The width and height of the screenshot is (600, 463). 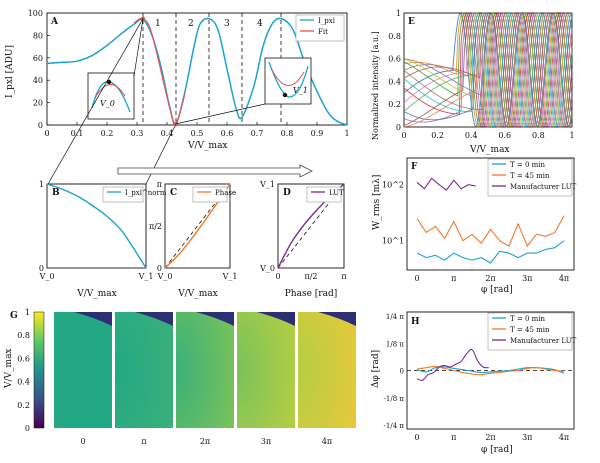 I want to click on panel-e-ytick-label: 0.6, so click(x=394, y=59).